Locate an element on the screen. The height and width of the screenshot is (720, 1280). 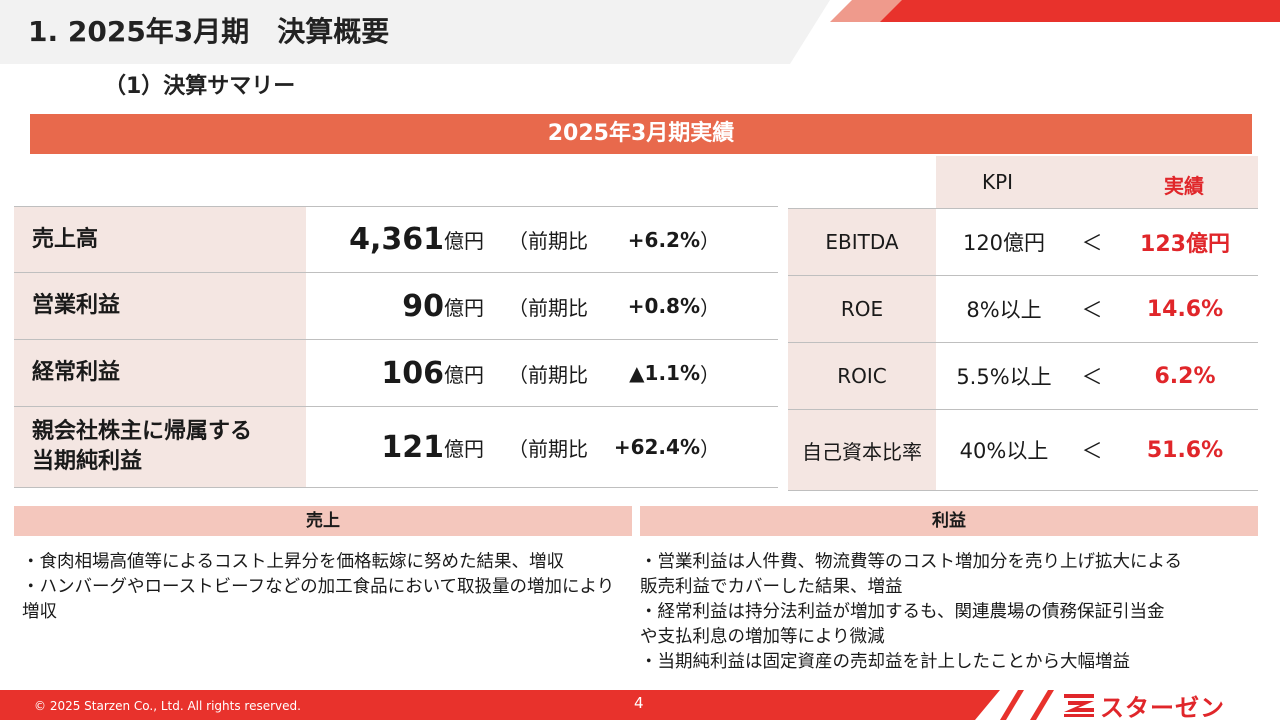
page-title: 1. 2025年3月期 決算概要 is located at coordinates (209, 31).